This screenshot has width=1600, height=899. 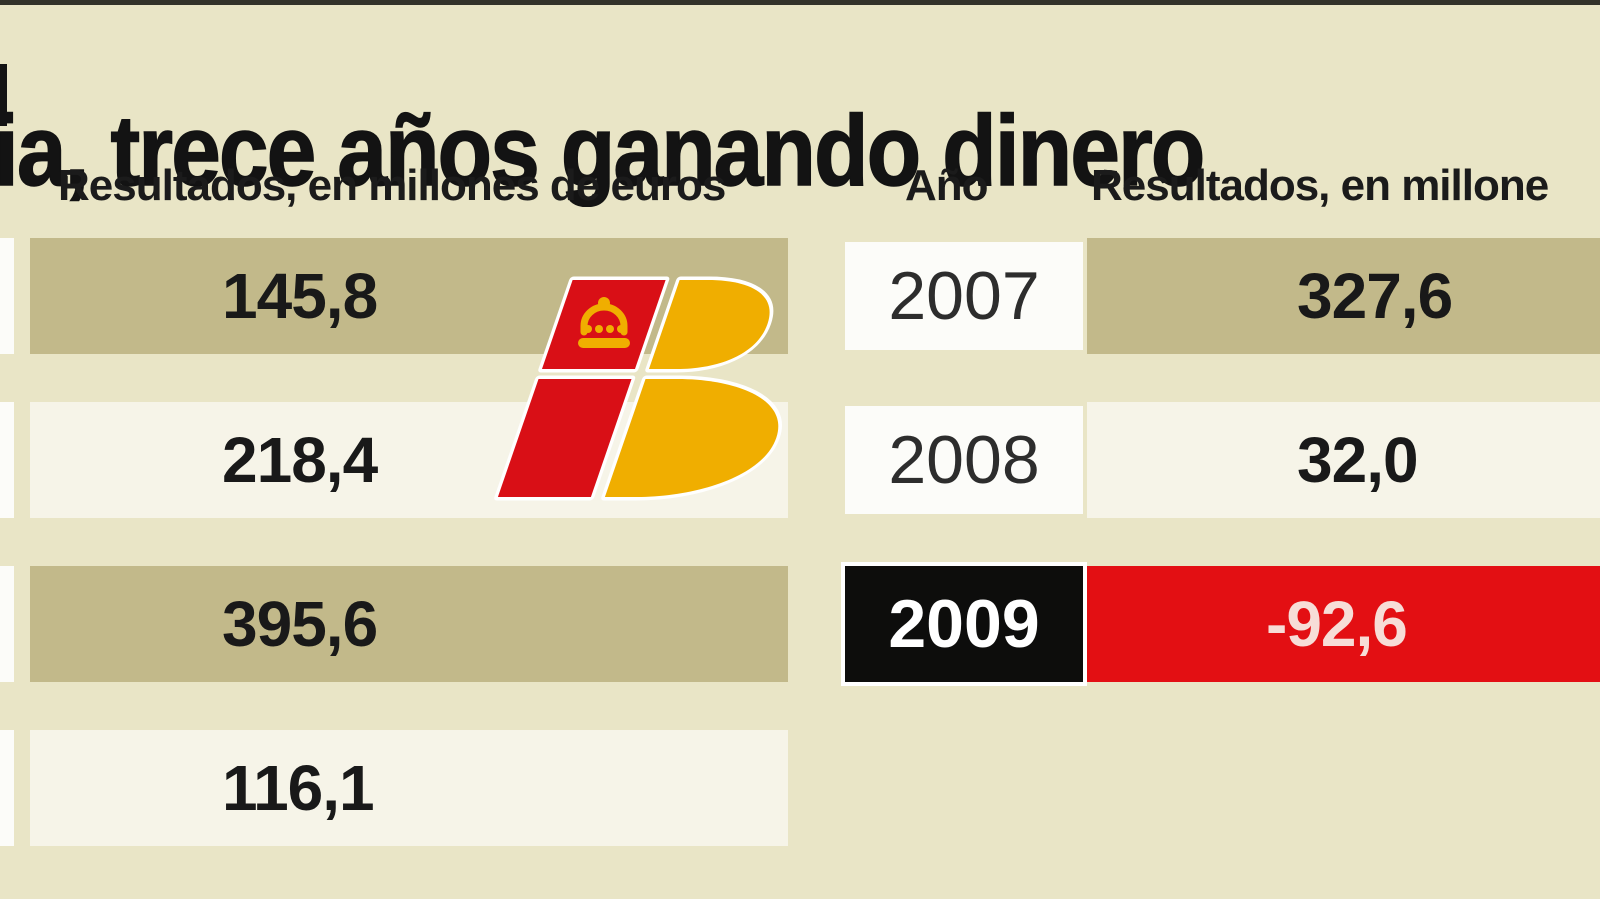 I want to click on year-label: 2007, so click(x=964, y=296).